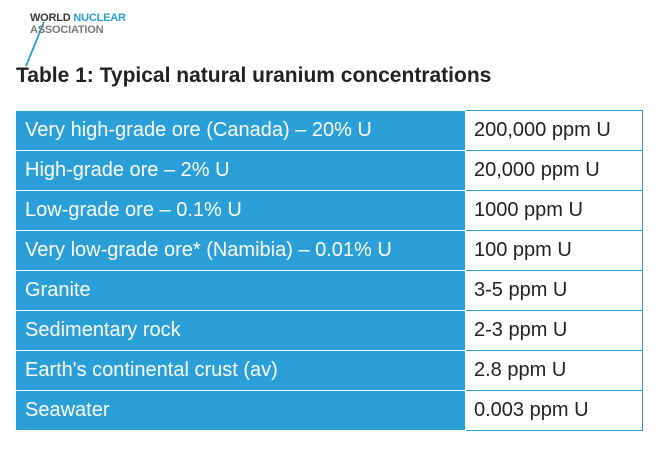 This screenshot has width=658, height=454. I want to click on logo-word: WORLD, so click(50, 18).